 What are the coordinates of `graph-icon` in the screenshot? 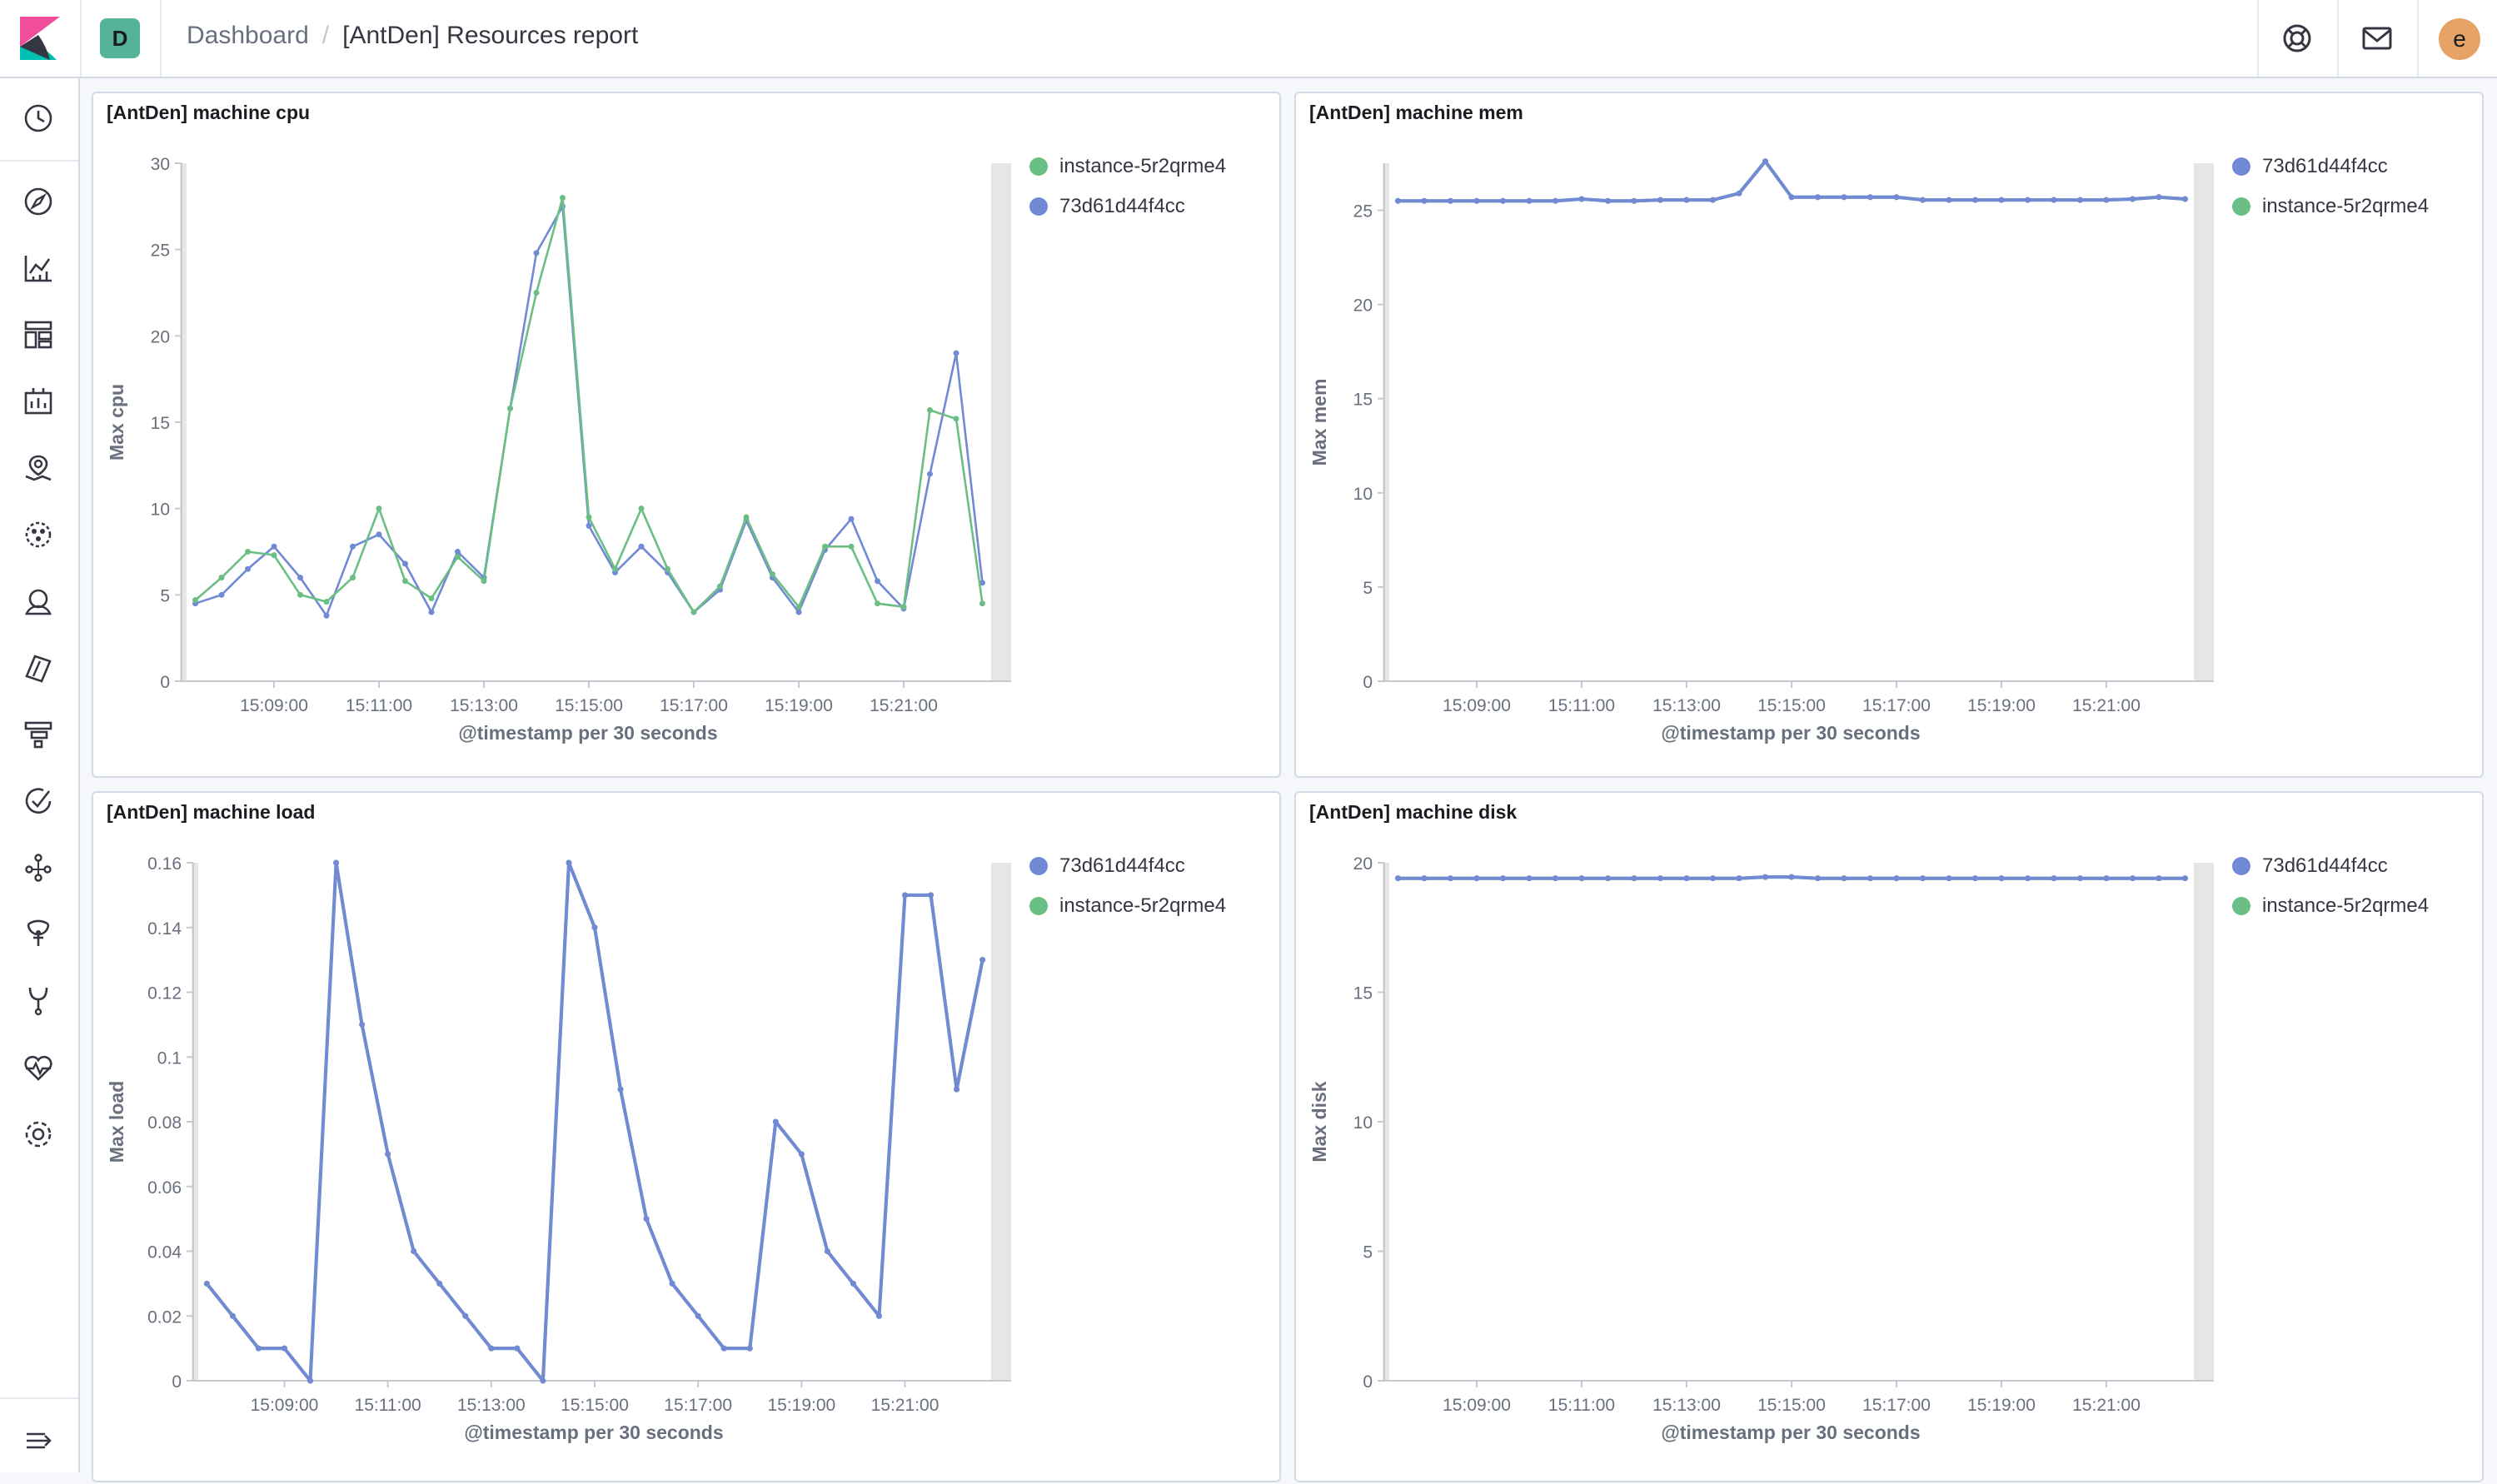 It's located at (38, 867).